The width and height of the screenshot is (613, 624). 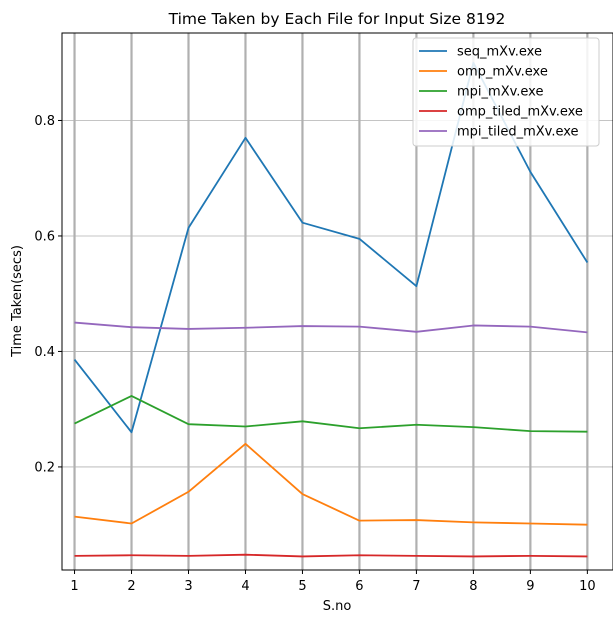 I want to click on y-tick-label: 0.8, so click(x=44, y=121).